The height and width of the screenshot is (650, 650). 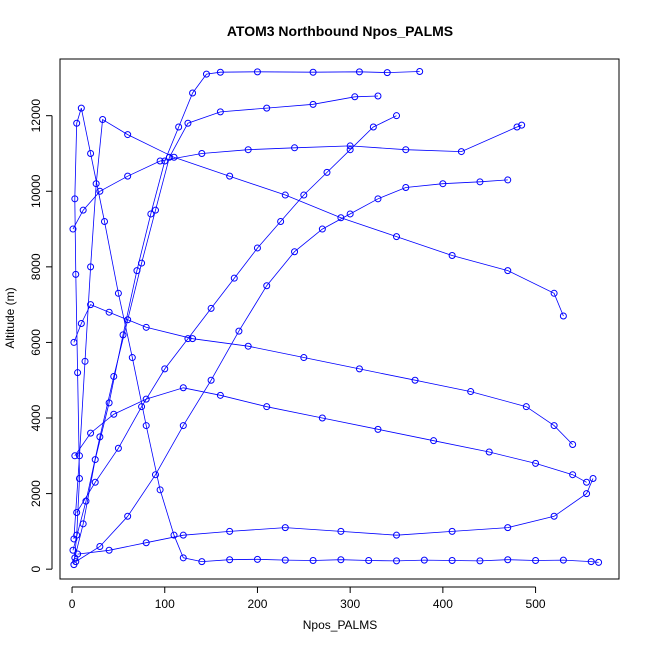 What do you see at coordinates (36, 342) in the screenshot?
I see `y-tick-label: 6000` at bounding box center [36, 342].